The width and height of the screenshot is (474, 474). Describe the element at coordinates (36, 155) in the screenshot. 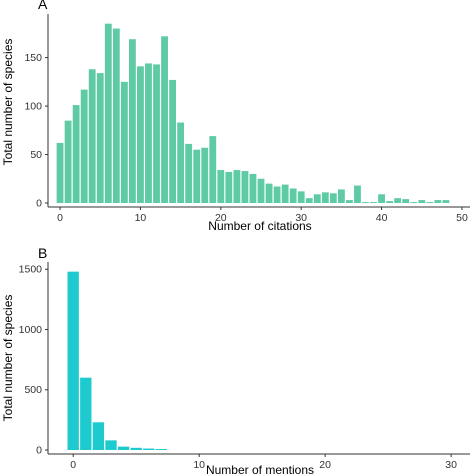

I see `panel-a-y-tick-label: 50` at that location.